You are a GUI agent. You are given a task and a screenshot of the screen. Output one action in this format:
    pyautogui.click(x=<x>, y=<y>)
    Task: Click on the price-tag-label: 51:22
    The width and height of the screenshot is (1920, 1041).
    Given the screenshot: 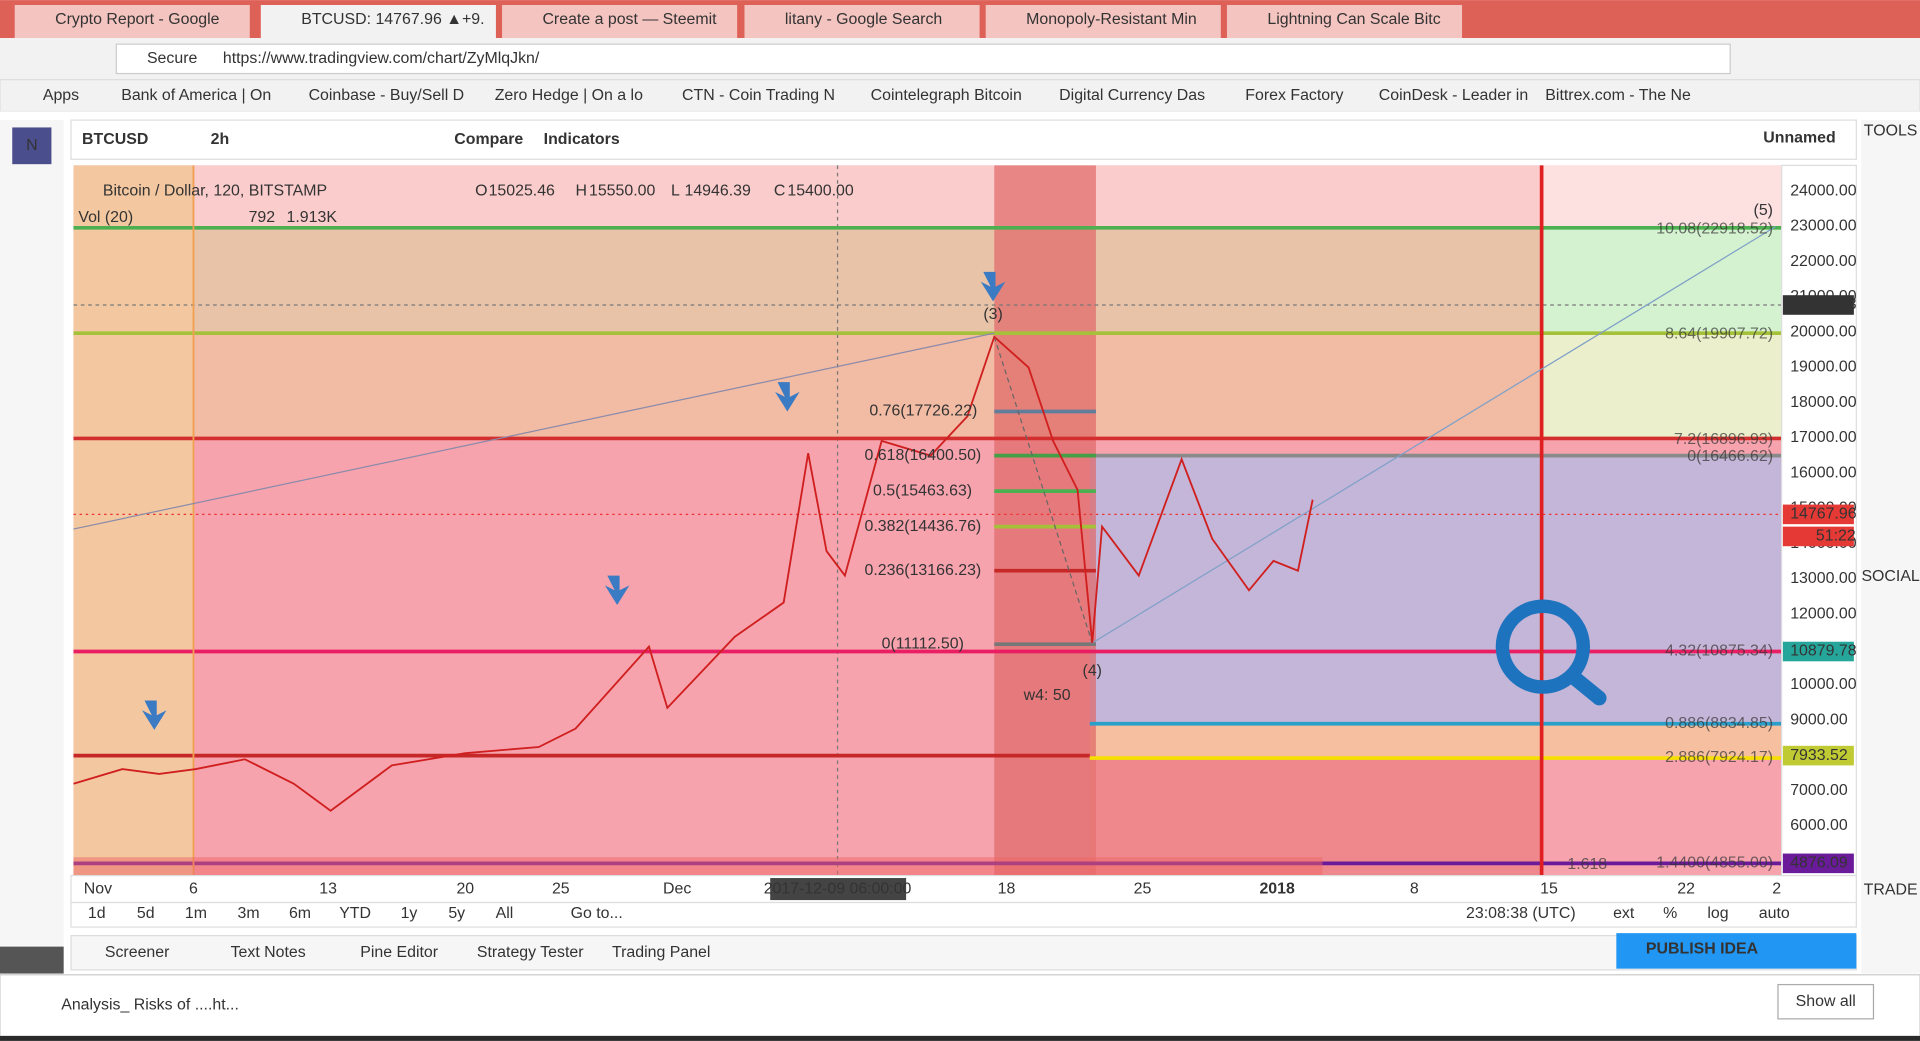 What is the action you would take?
    pyautogui.click(x=1836, y=536)
    